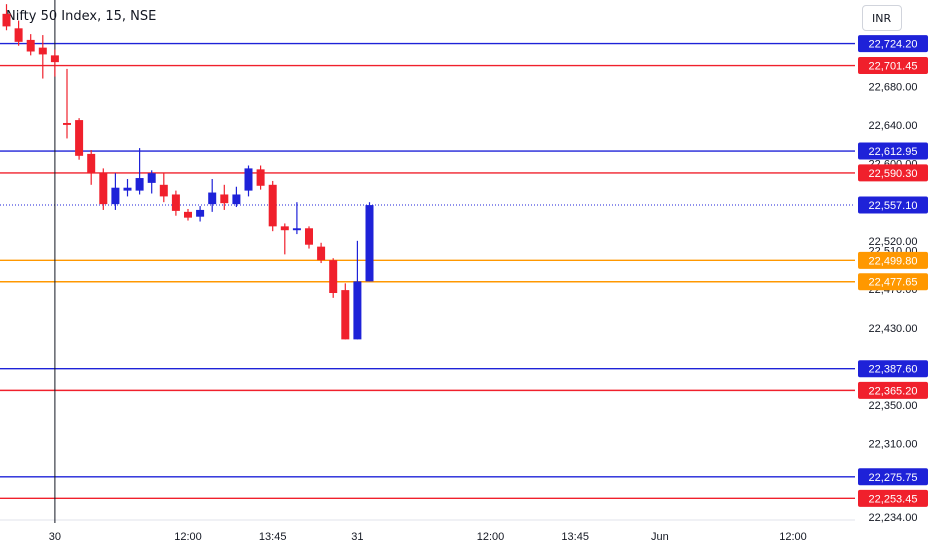 The height and width of the screenshot is (550, 932). I want to click on chart-title: Nifty 50 Index, 15, NSE, so click(81, 16).